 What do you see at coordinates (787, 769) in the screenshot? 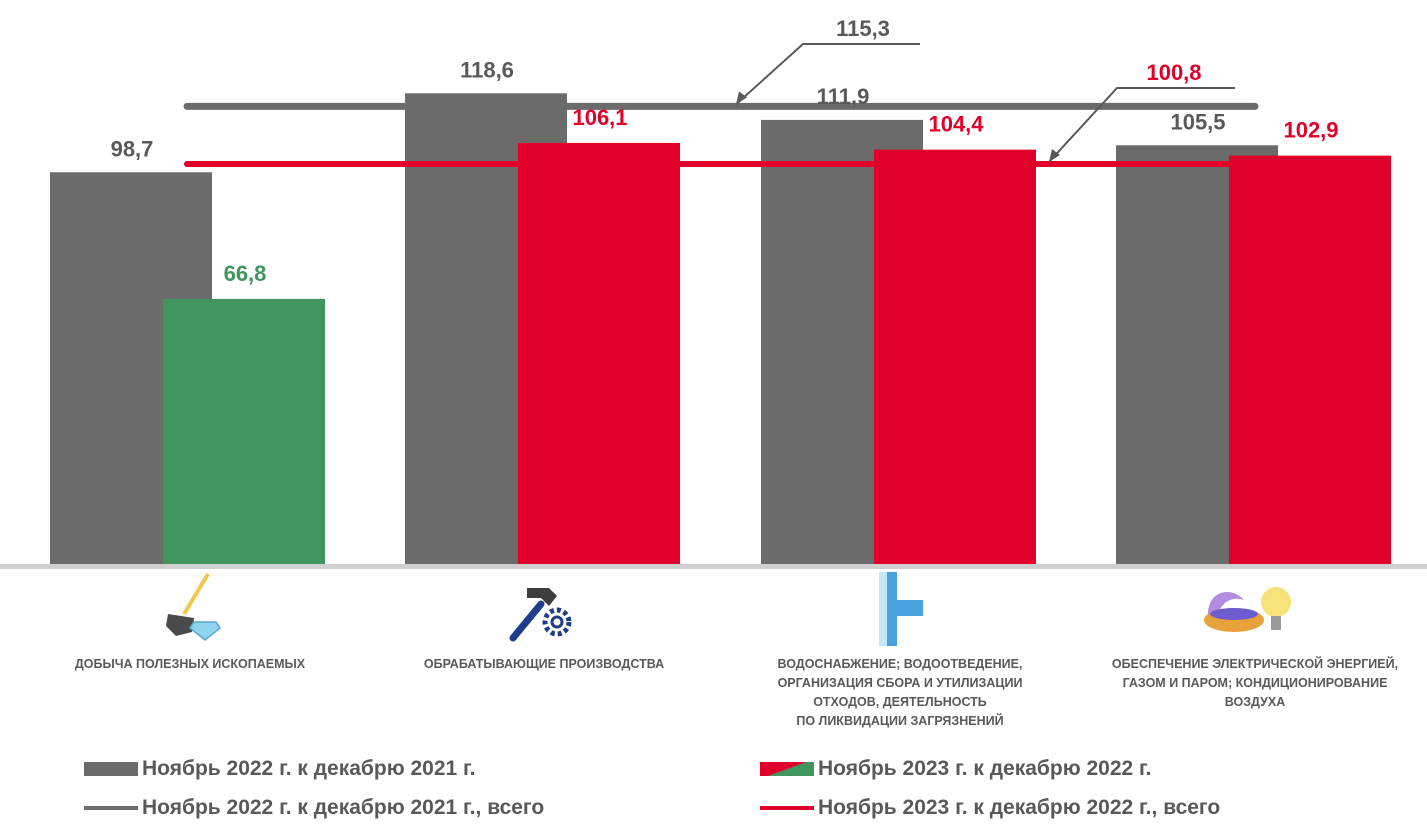
I see `legend-swatch-red-green-bar` at bounding box center [787, 769].